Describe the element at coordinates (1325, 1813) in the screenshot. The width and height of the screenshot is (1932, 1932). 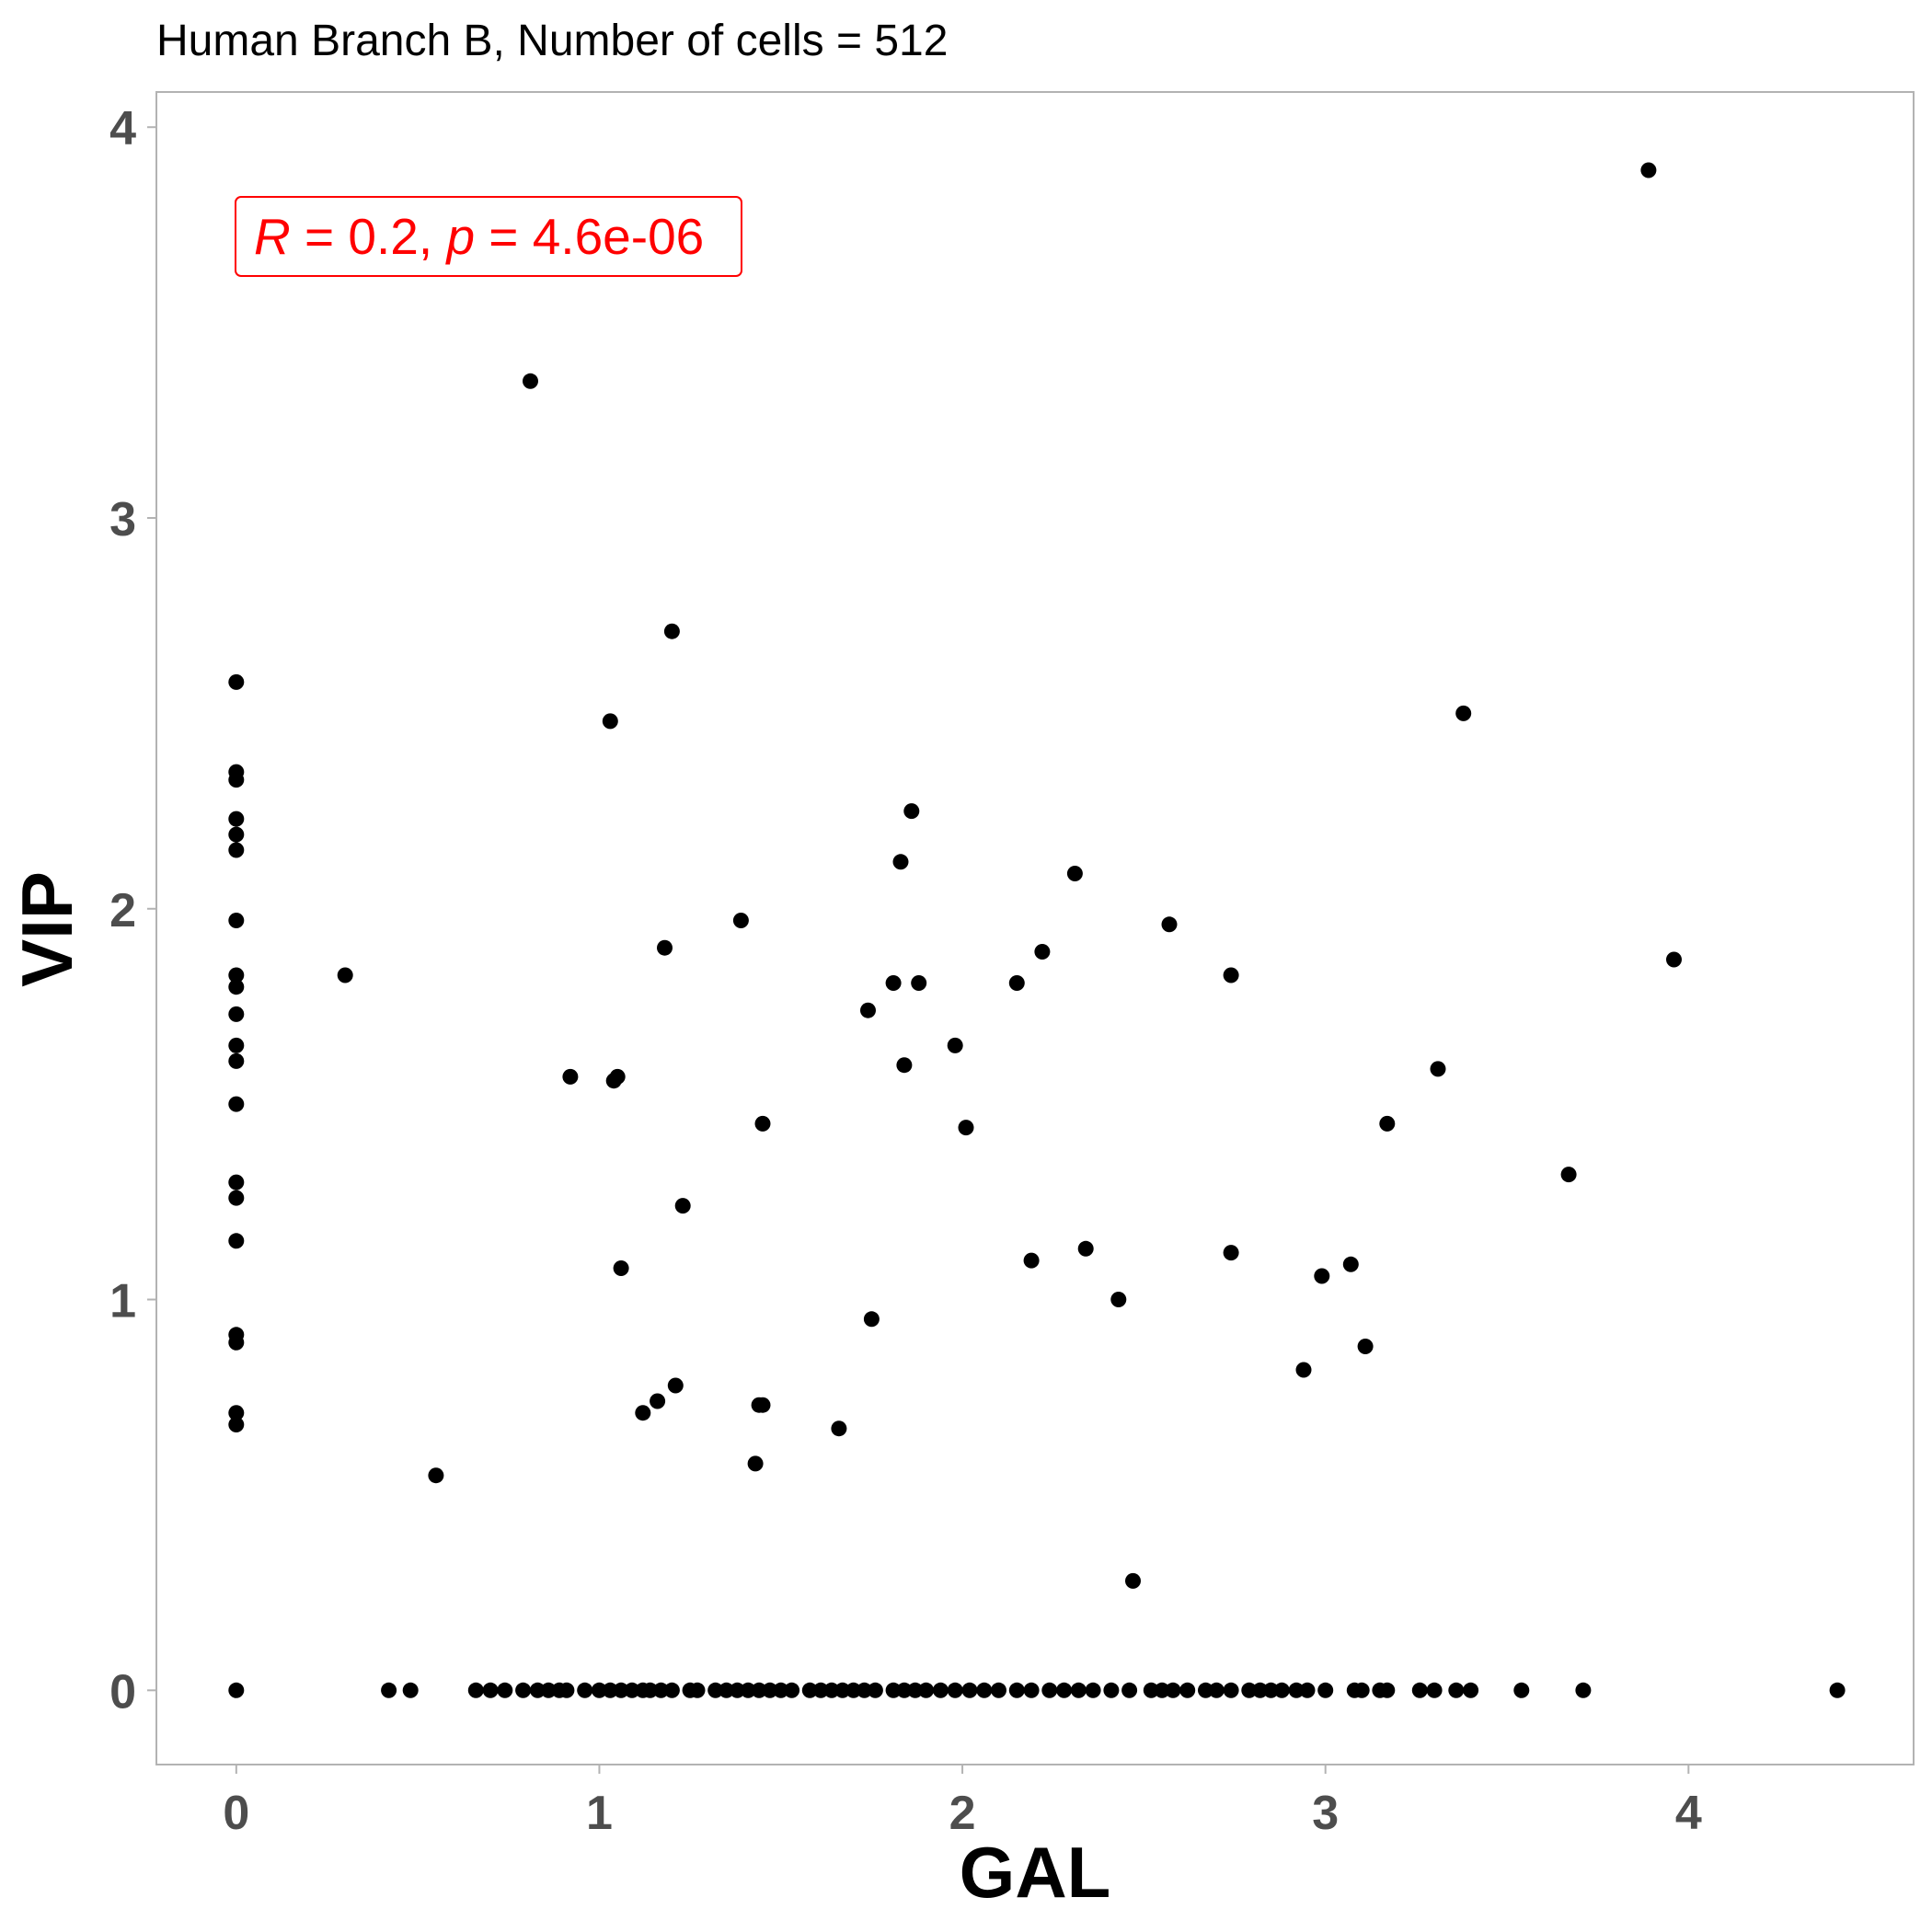
I see `x-tick-label: 3` at that location.